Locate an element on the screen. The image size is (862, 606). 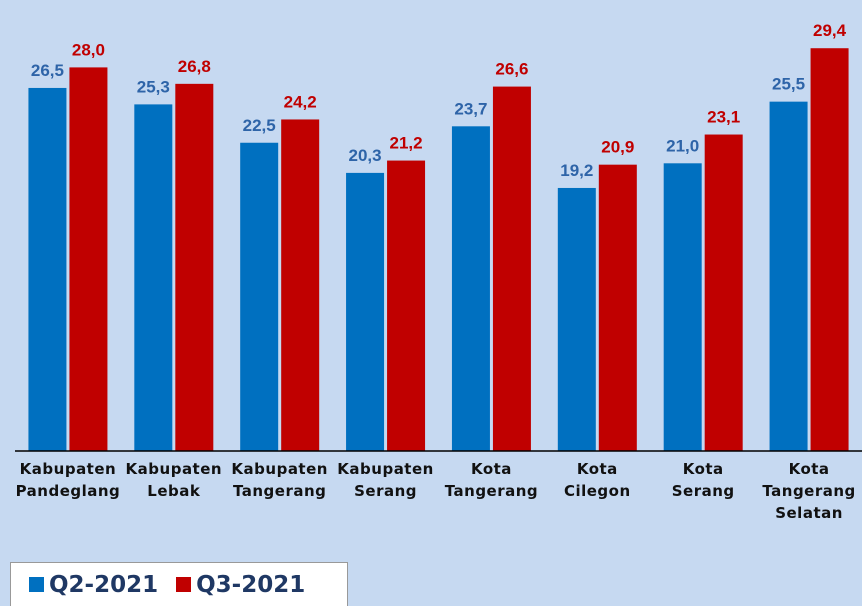
x-tick-label: Kabupaten Pandeglang is located at coordinates (68, 480).